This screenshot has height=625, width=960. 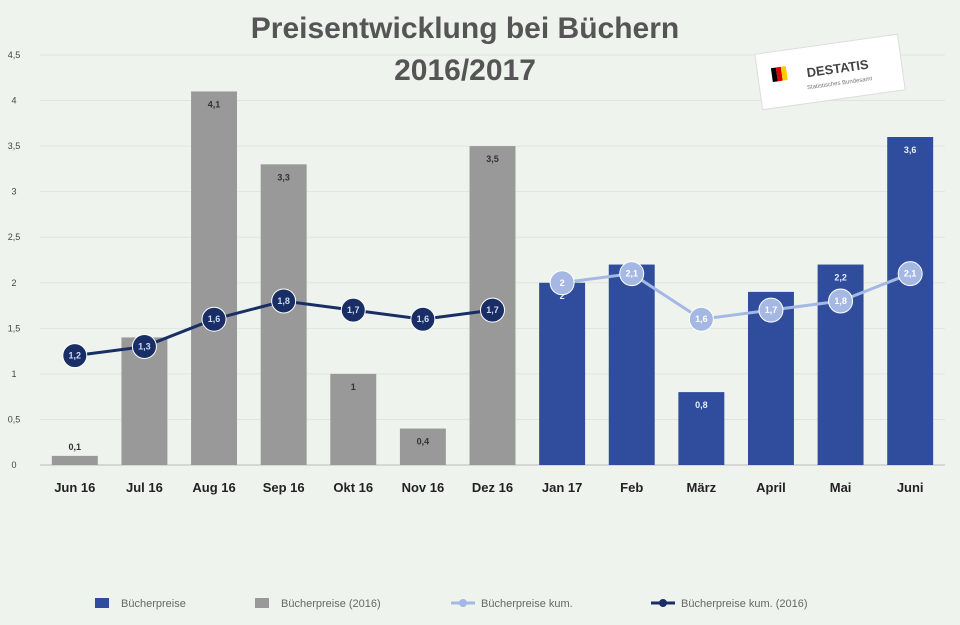 What do you see at coordinates (14, 55) in the screenshot?
I see `y-tick-label: 4,5` at bounding box center [14, 55].